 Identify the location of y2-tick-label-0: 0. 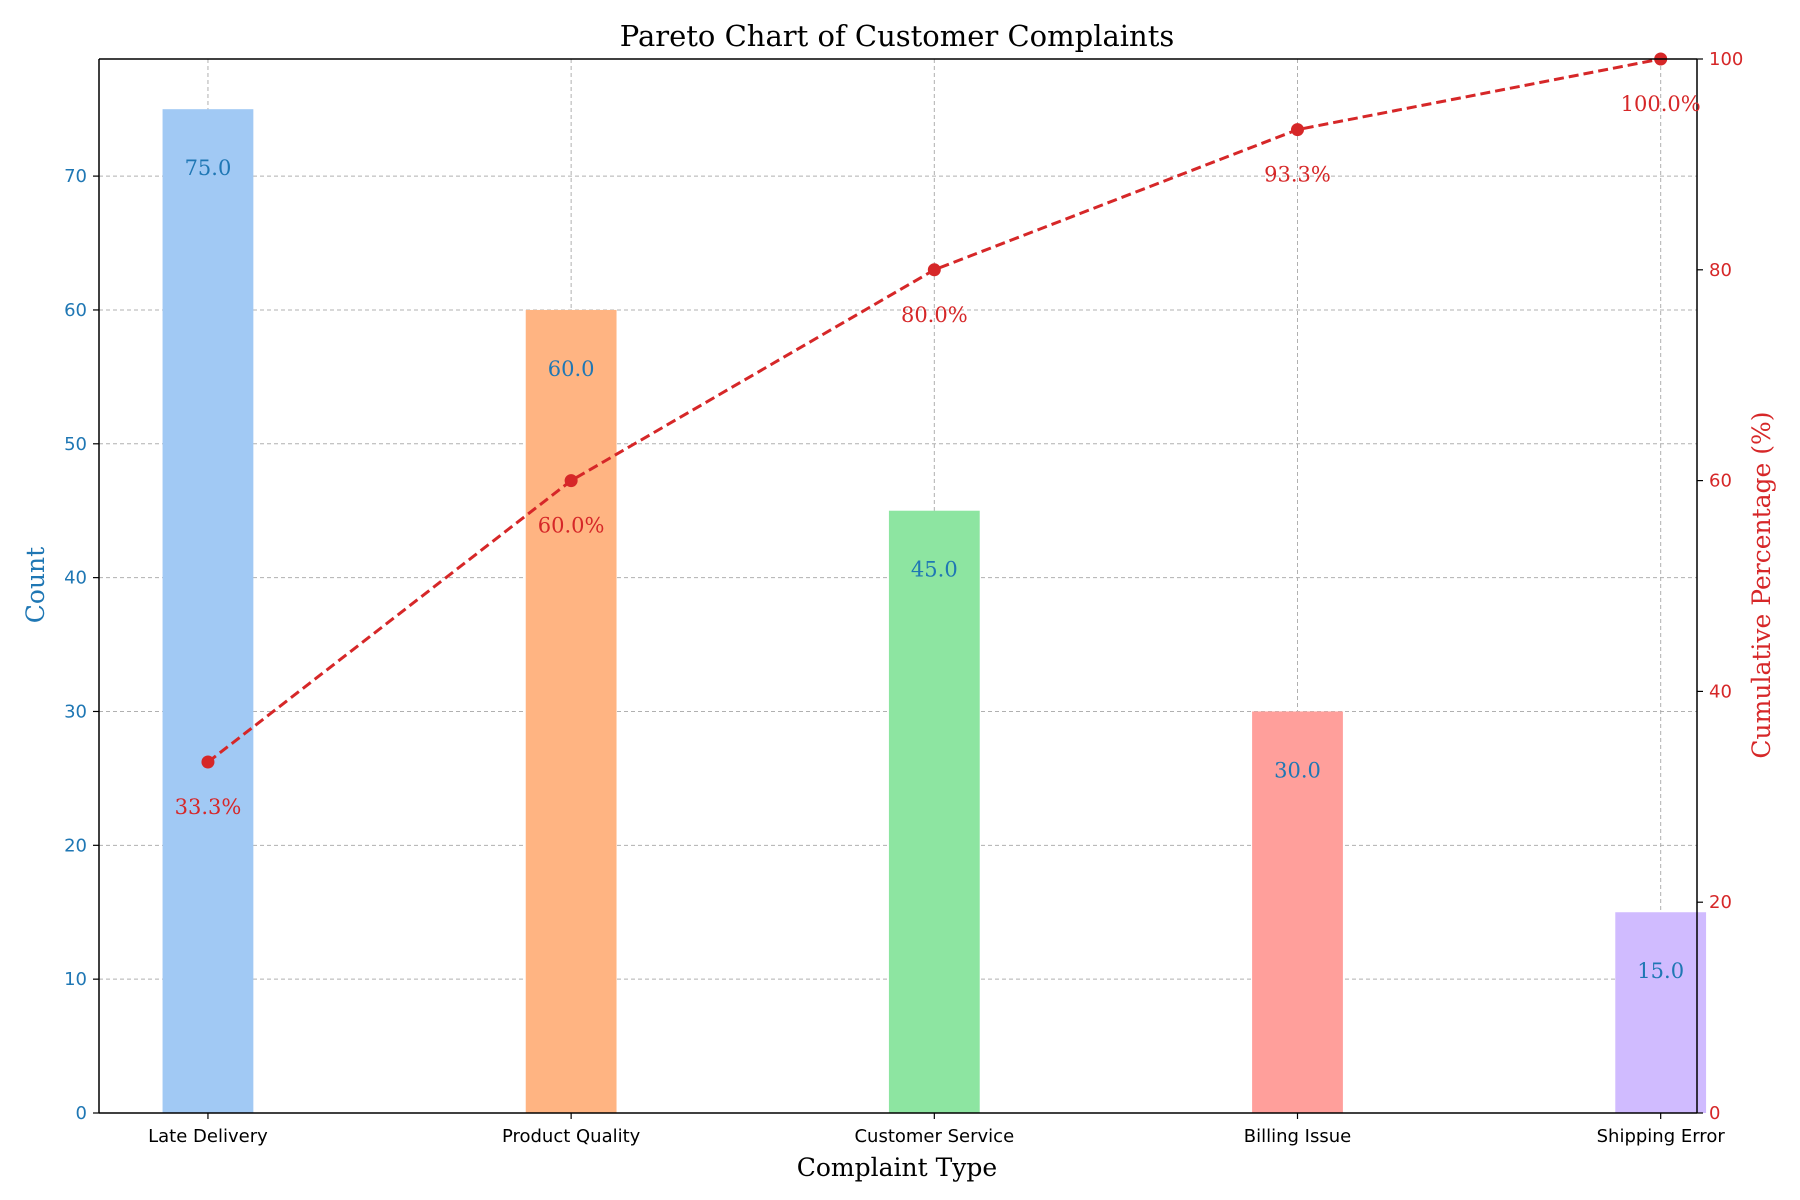
(1714, 1113).